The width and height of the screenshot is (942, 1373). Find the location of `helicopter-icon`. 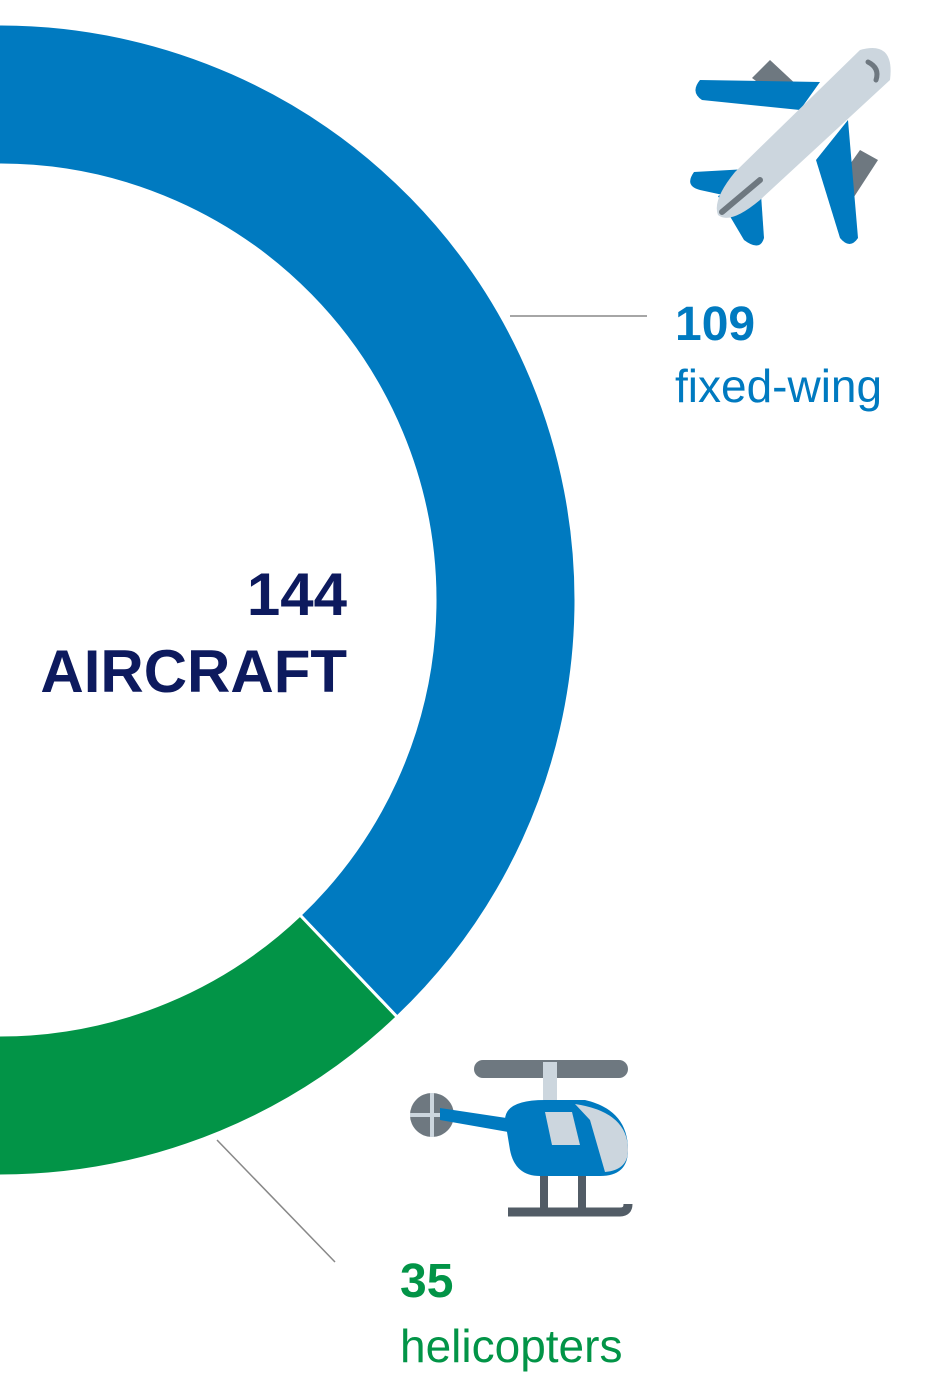

helicopter-icon is located at coordinates (521, 1138).